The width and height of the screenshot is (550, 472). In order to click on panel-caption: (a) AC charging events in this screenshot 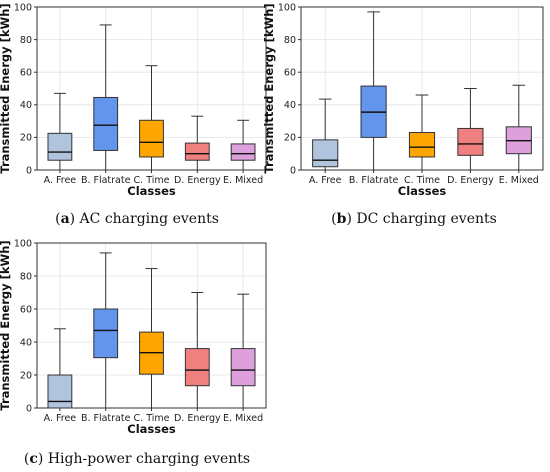, I will do `click(137, 219)`.